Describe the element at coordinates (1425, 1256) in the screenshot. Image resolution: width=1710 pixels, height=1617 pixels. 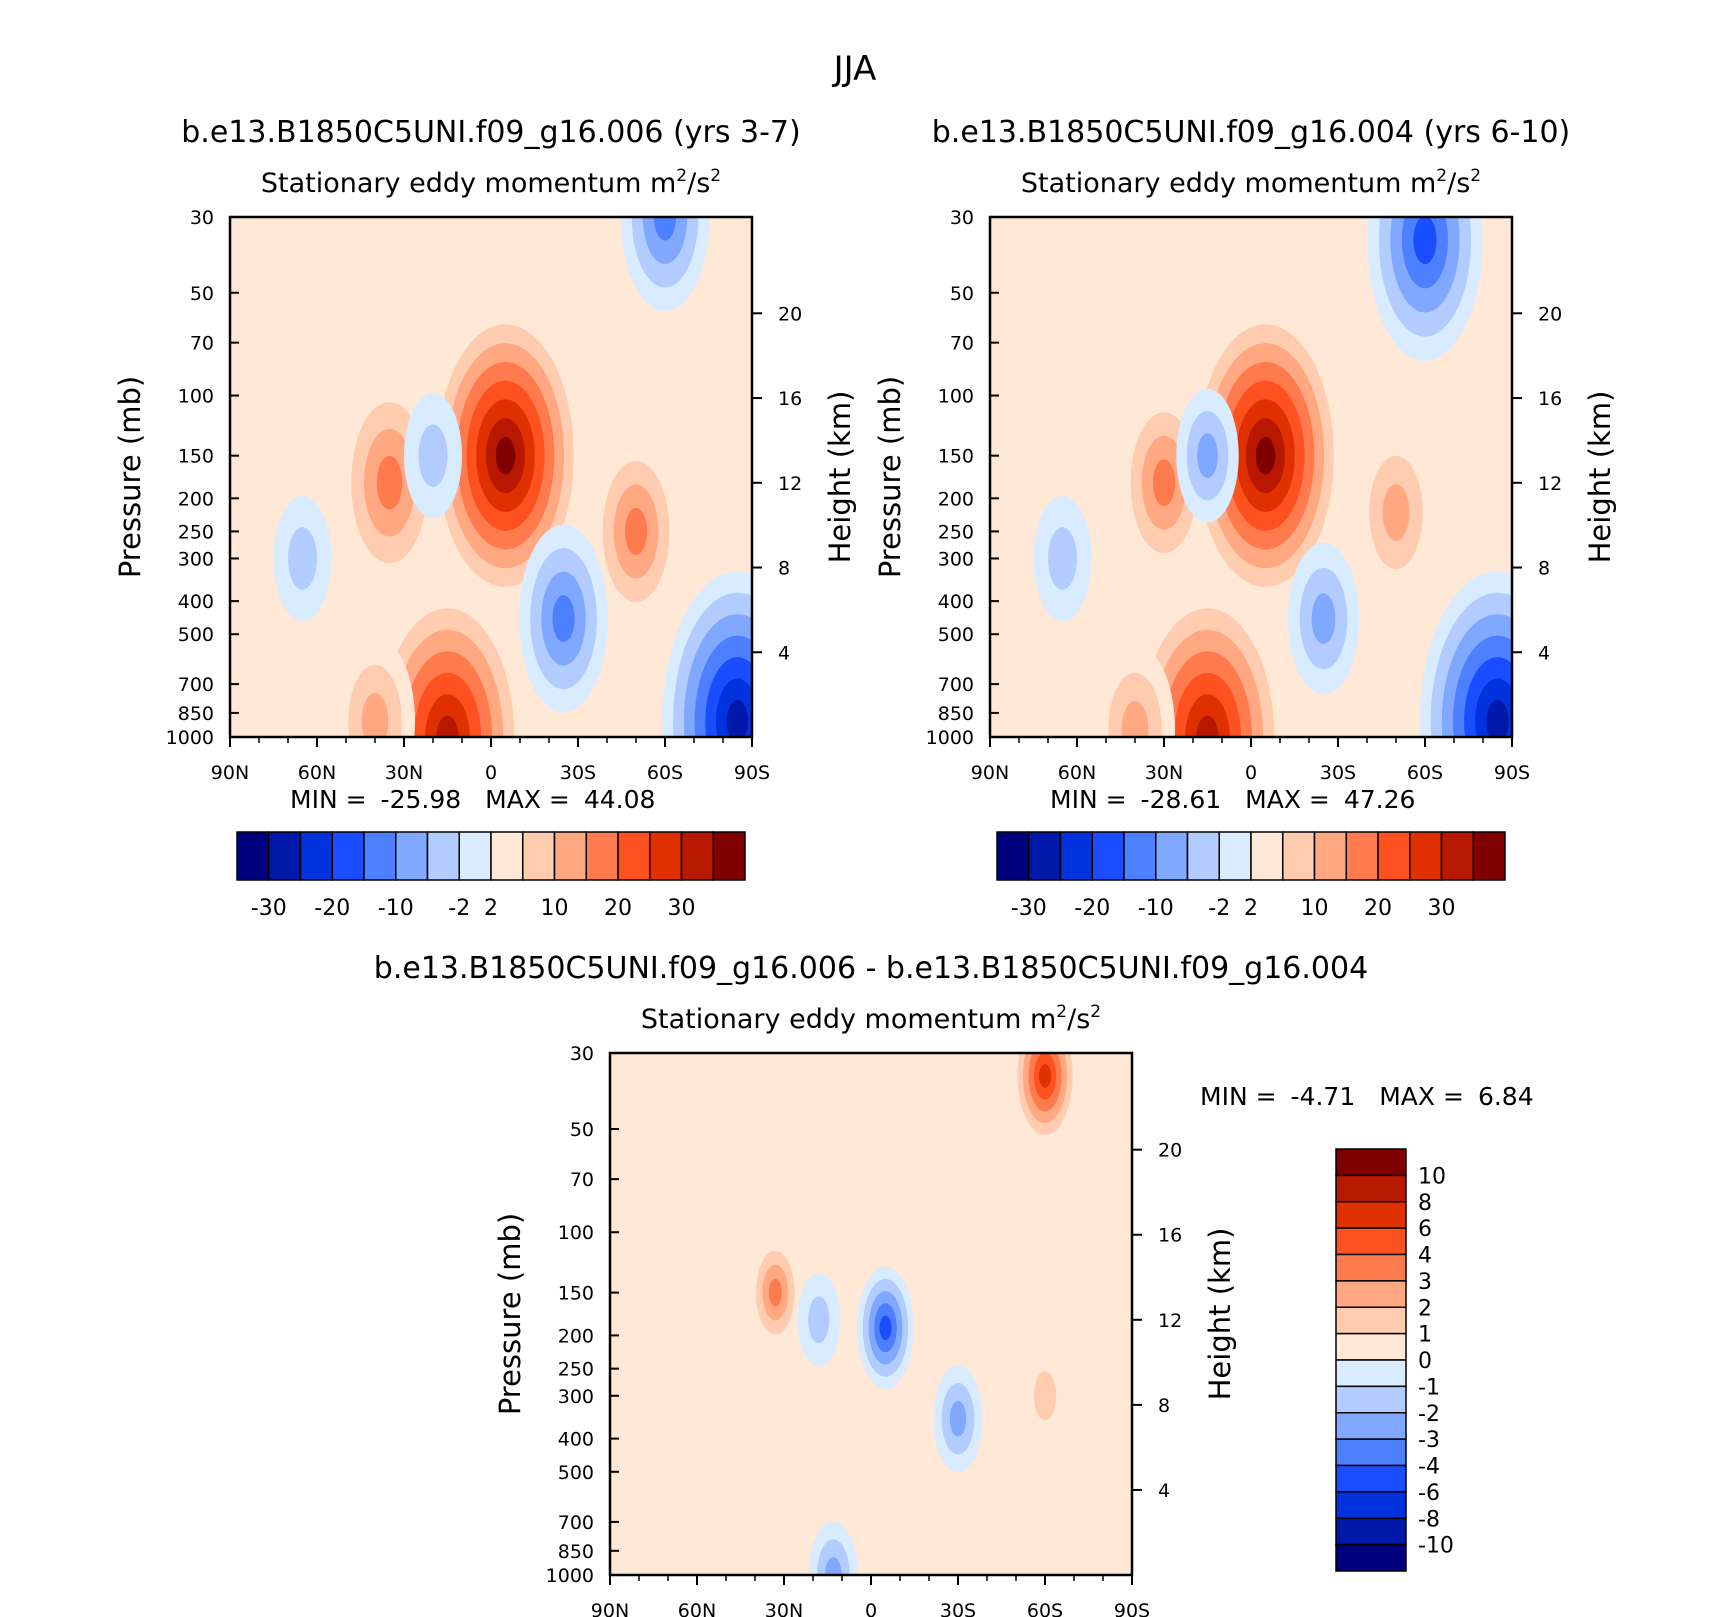
I see `colorbar-label: 4` at that location.